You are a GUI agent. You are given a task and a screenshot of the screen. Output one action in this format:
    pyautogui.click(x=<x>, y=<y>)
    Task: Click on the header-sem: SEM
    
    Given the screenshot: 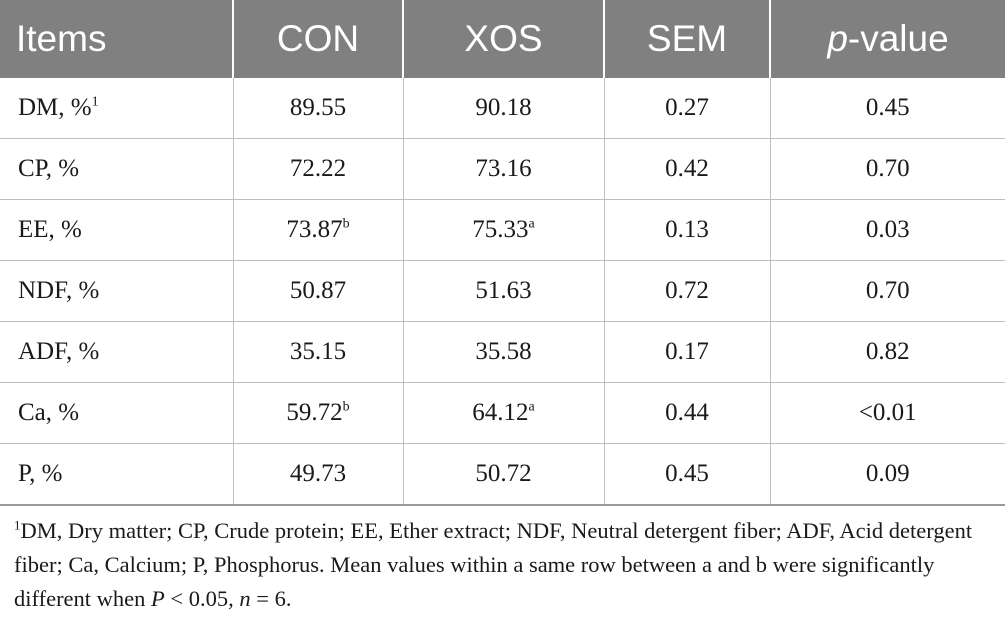 What is the action you would take?
    pyautogui.click(x=686, y=39)
    